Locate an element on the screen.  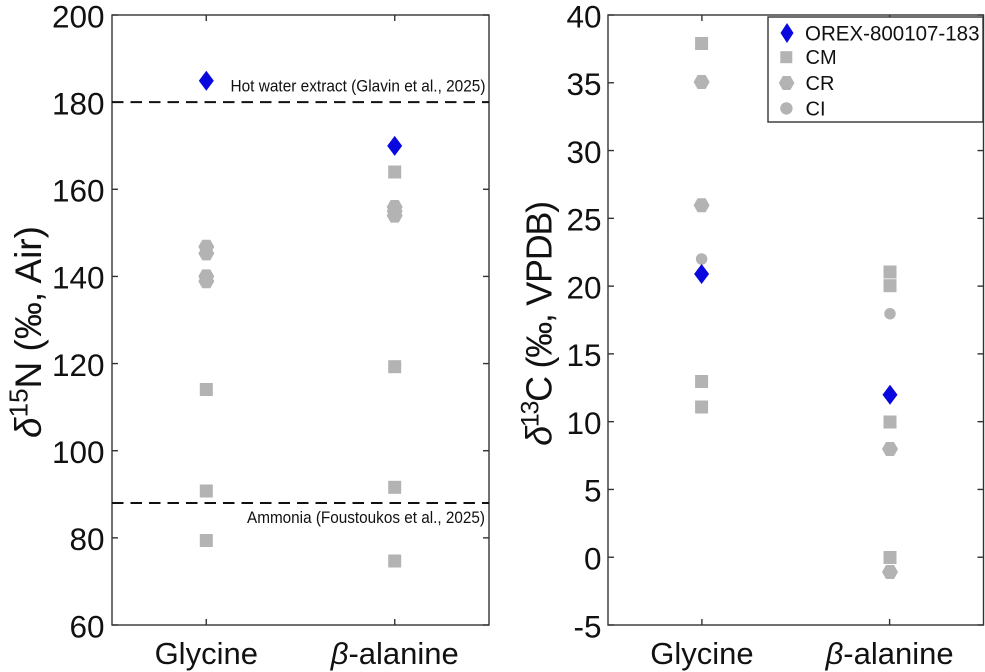
svg-text: δ15N (‰, Air) is located at coordinates (27, 332).